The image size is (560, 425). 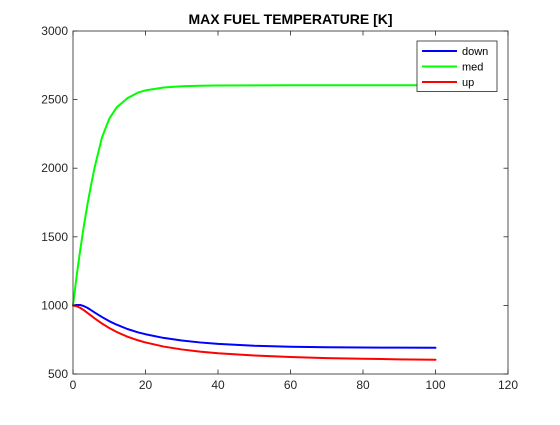 I want to click on y-tick-label: 2500, so click(x=54, y=100).